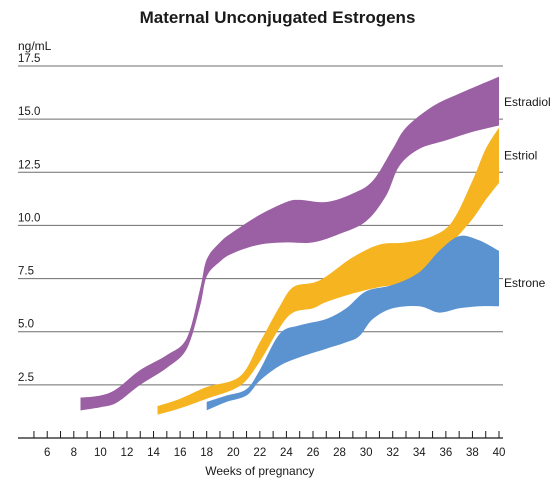 This screenshot has height=488, width=555. I want to click on y-tick-label: 10.0, so click(29, 218).